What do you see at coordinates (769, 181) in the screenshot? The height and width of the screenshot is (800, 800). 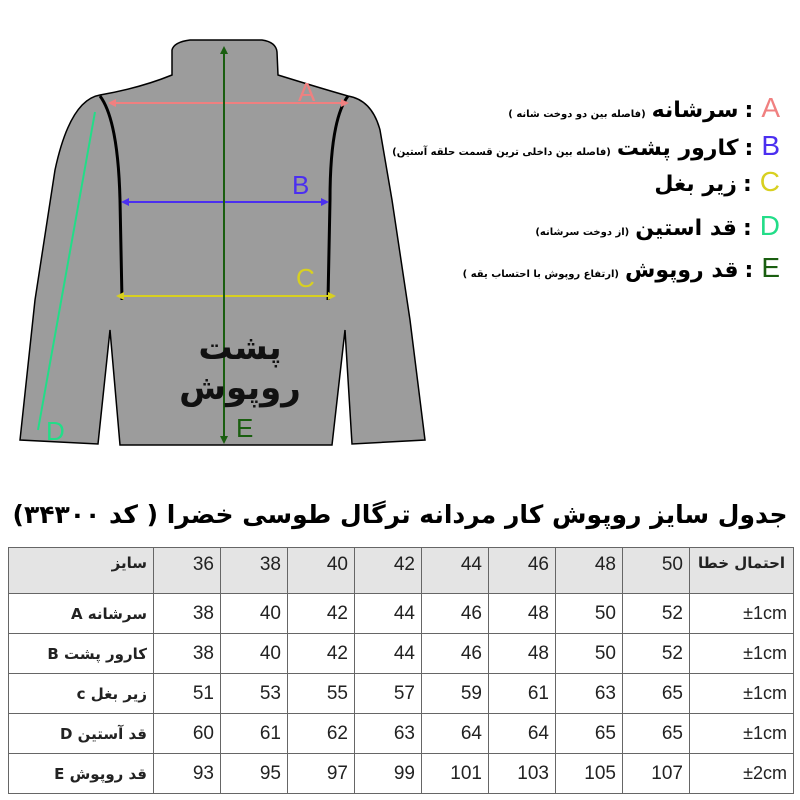 I see `legend-letter: C` at bounding box center [769, 181].